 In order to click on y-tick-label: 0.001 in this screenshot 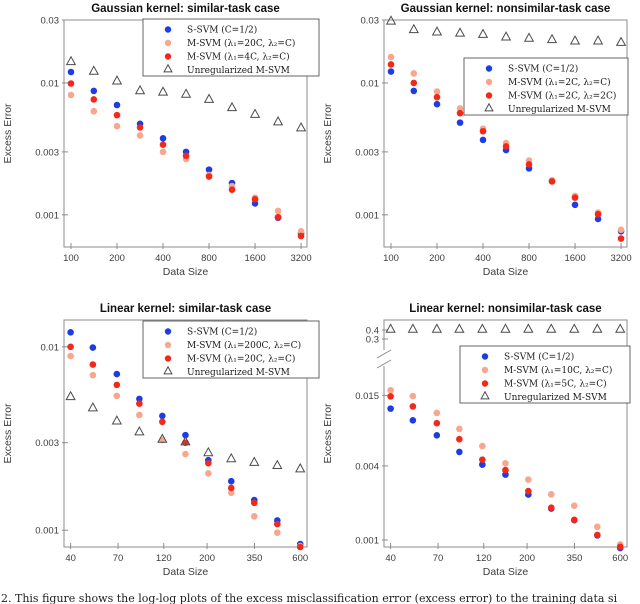, I will do `click(47, 531)`.